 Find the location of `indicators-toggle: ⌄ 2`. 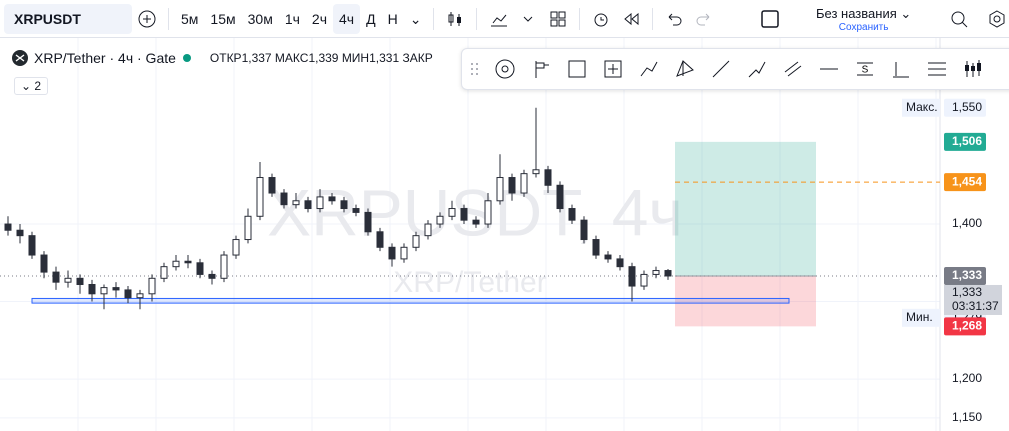

indicators-toggle: ⌄ 2 is located at coordinates (31, 86).